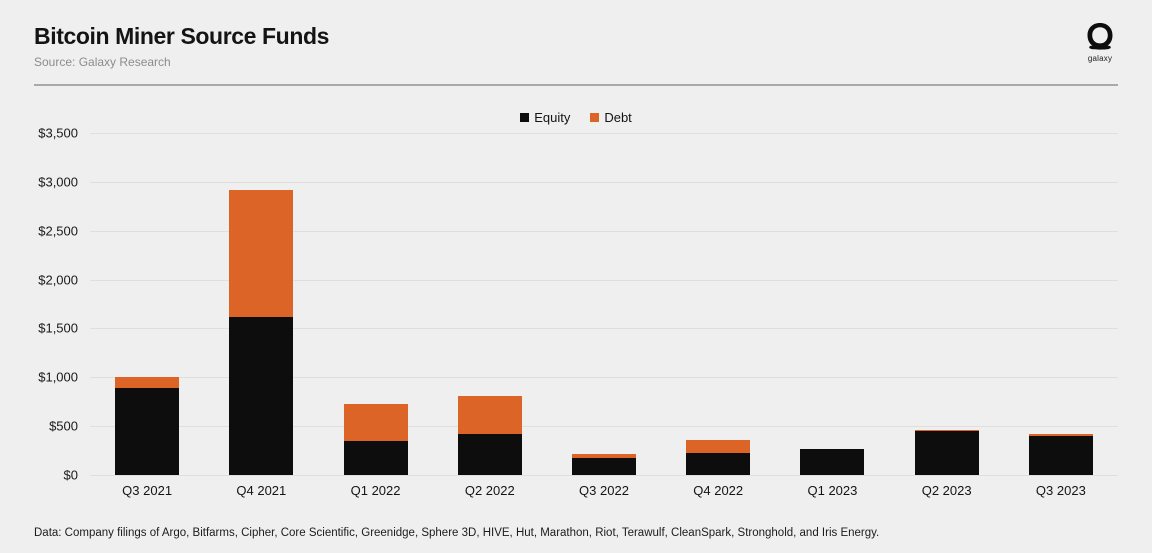  Describe the element at coordinates (490, 304) in the screenshot. I see `bar-column-q2-2022` at that location.